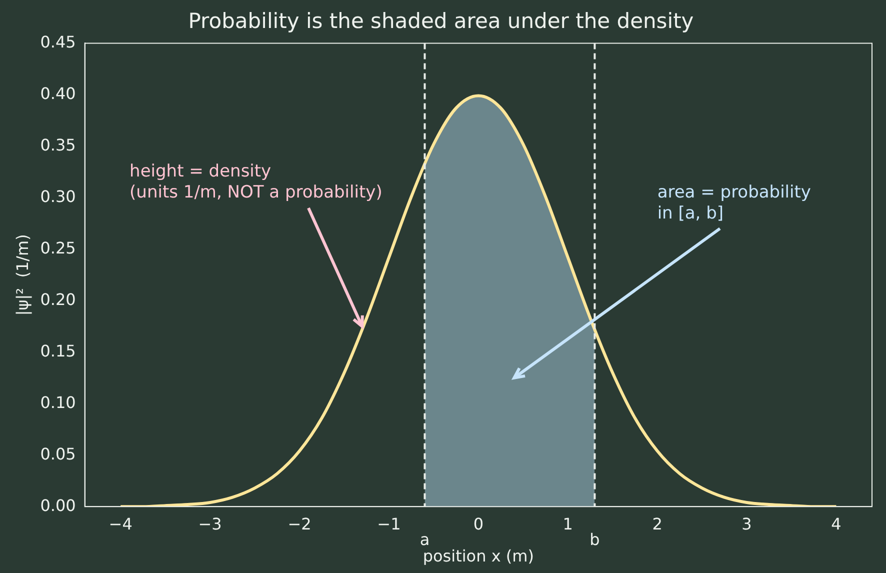  What do you see at coordinates (58, 505) in the screenshot?
I see `y-tick-label: 0.00` at bounding box center [58, 505].